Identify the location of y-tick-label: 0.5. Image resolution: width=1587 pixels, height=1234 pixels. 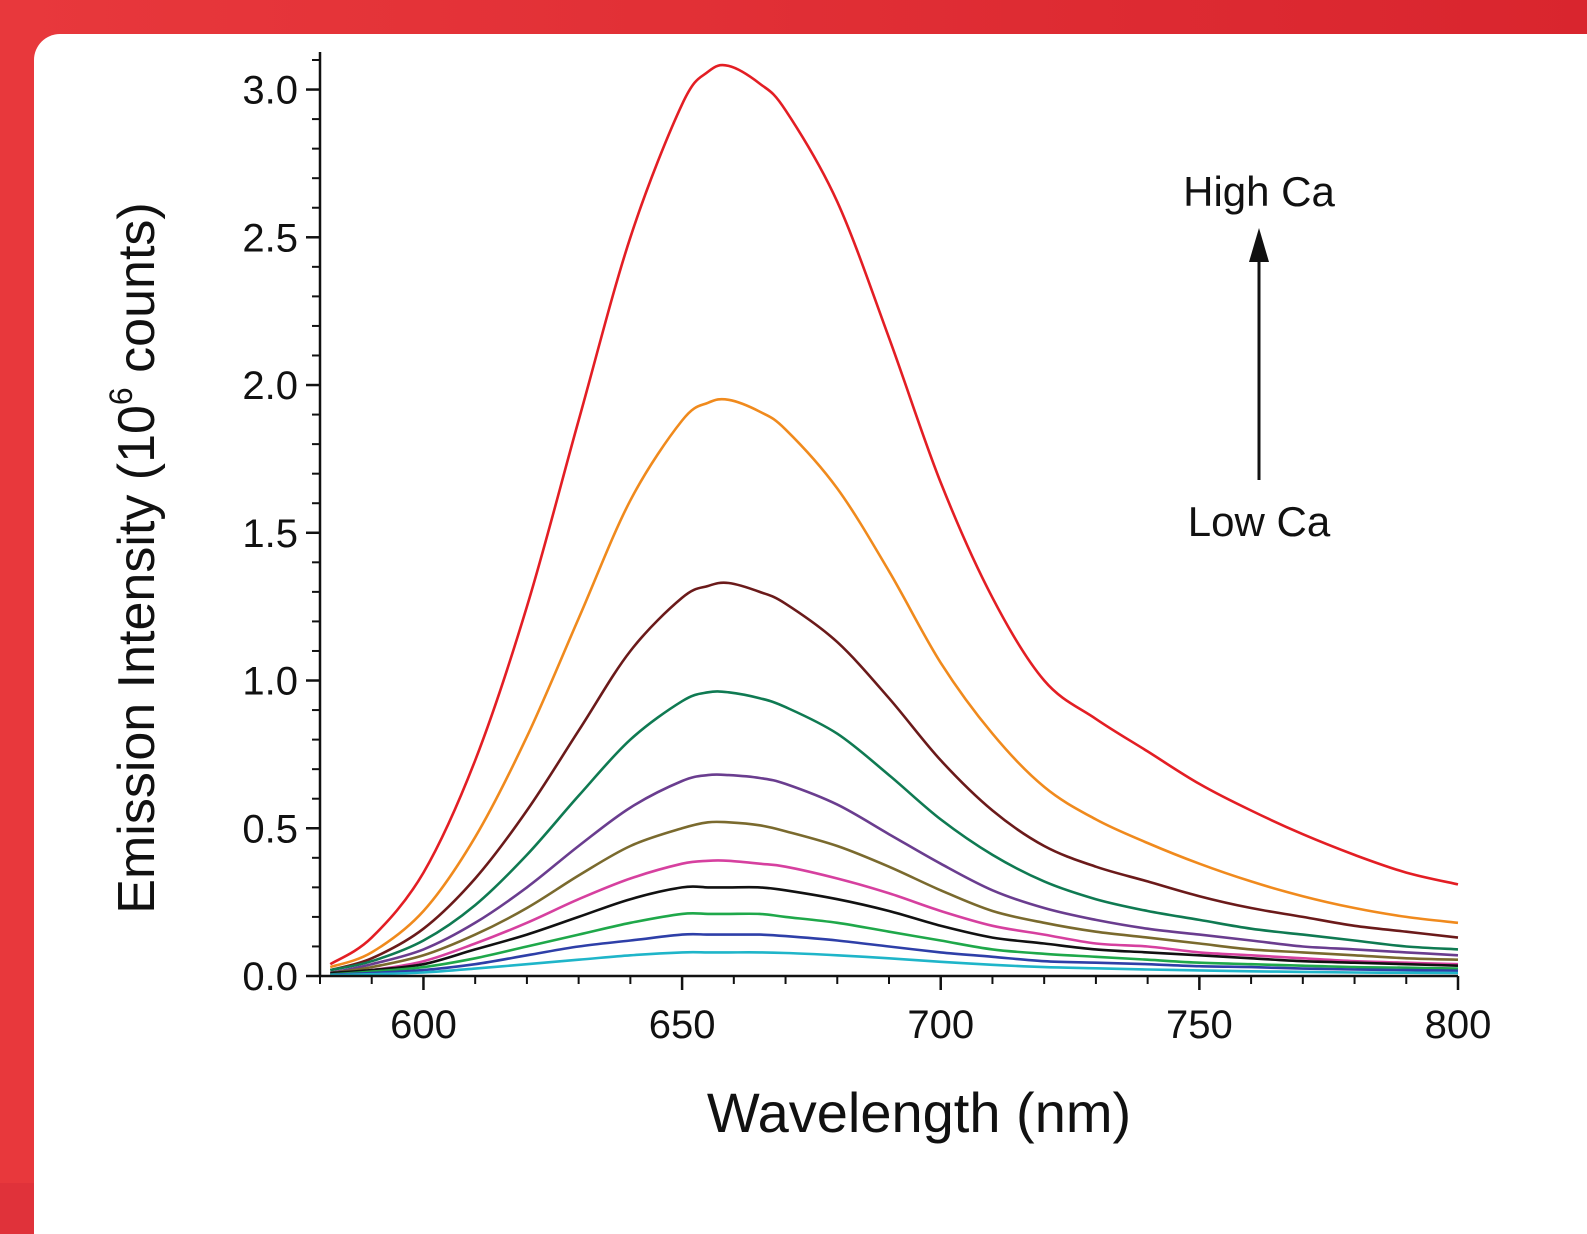
(270, 829).